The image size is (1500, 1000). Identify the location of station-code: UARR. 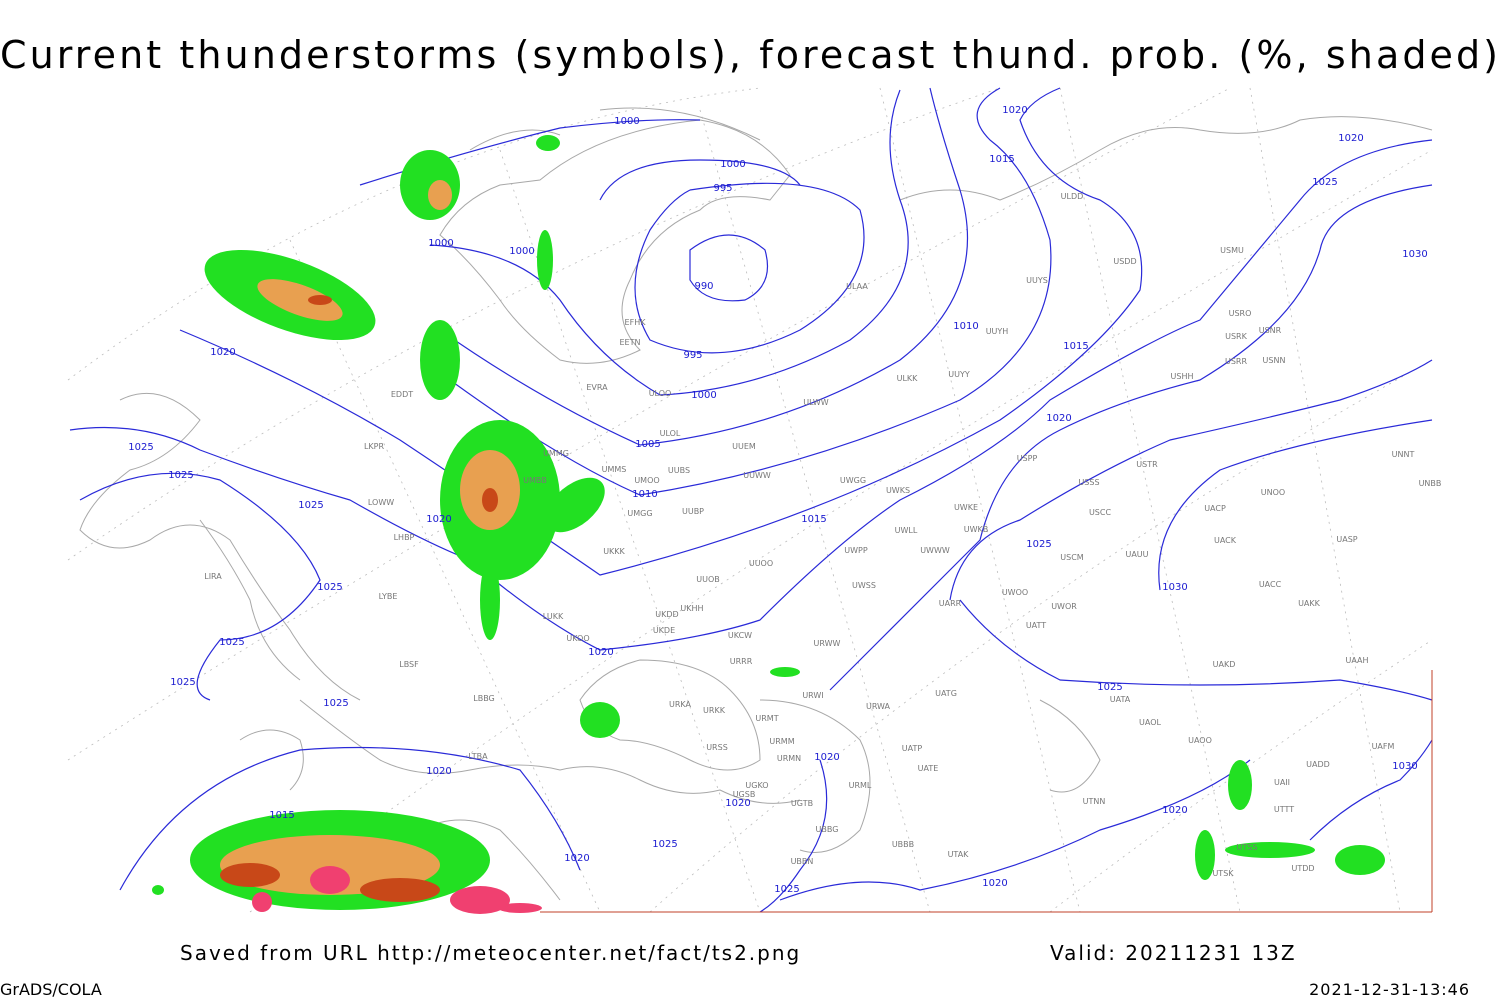
(950, 603).